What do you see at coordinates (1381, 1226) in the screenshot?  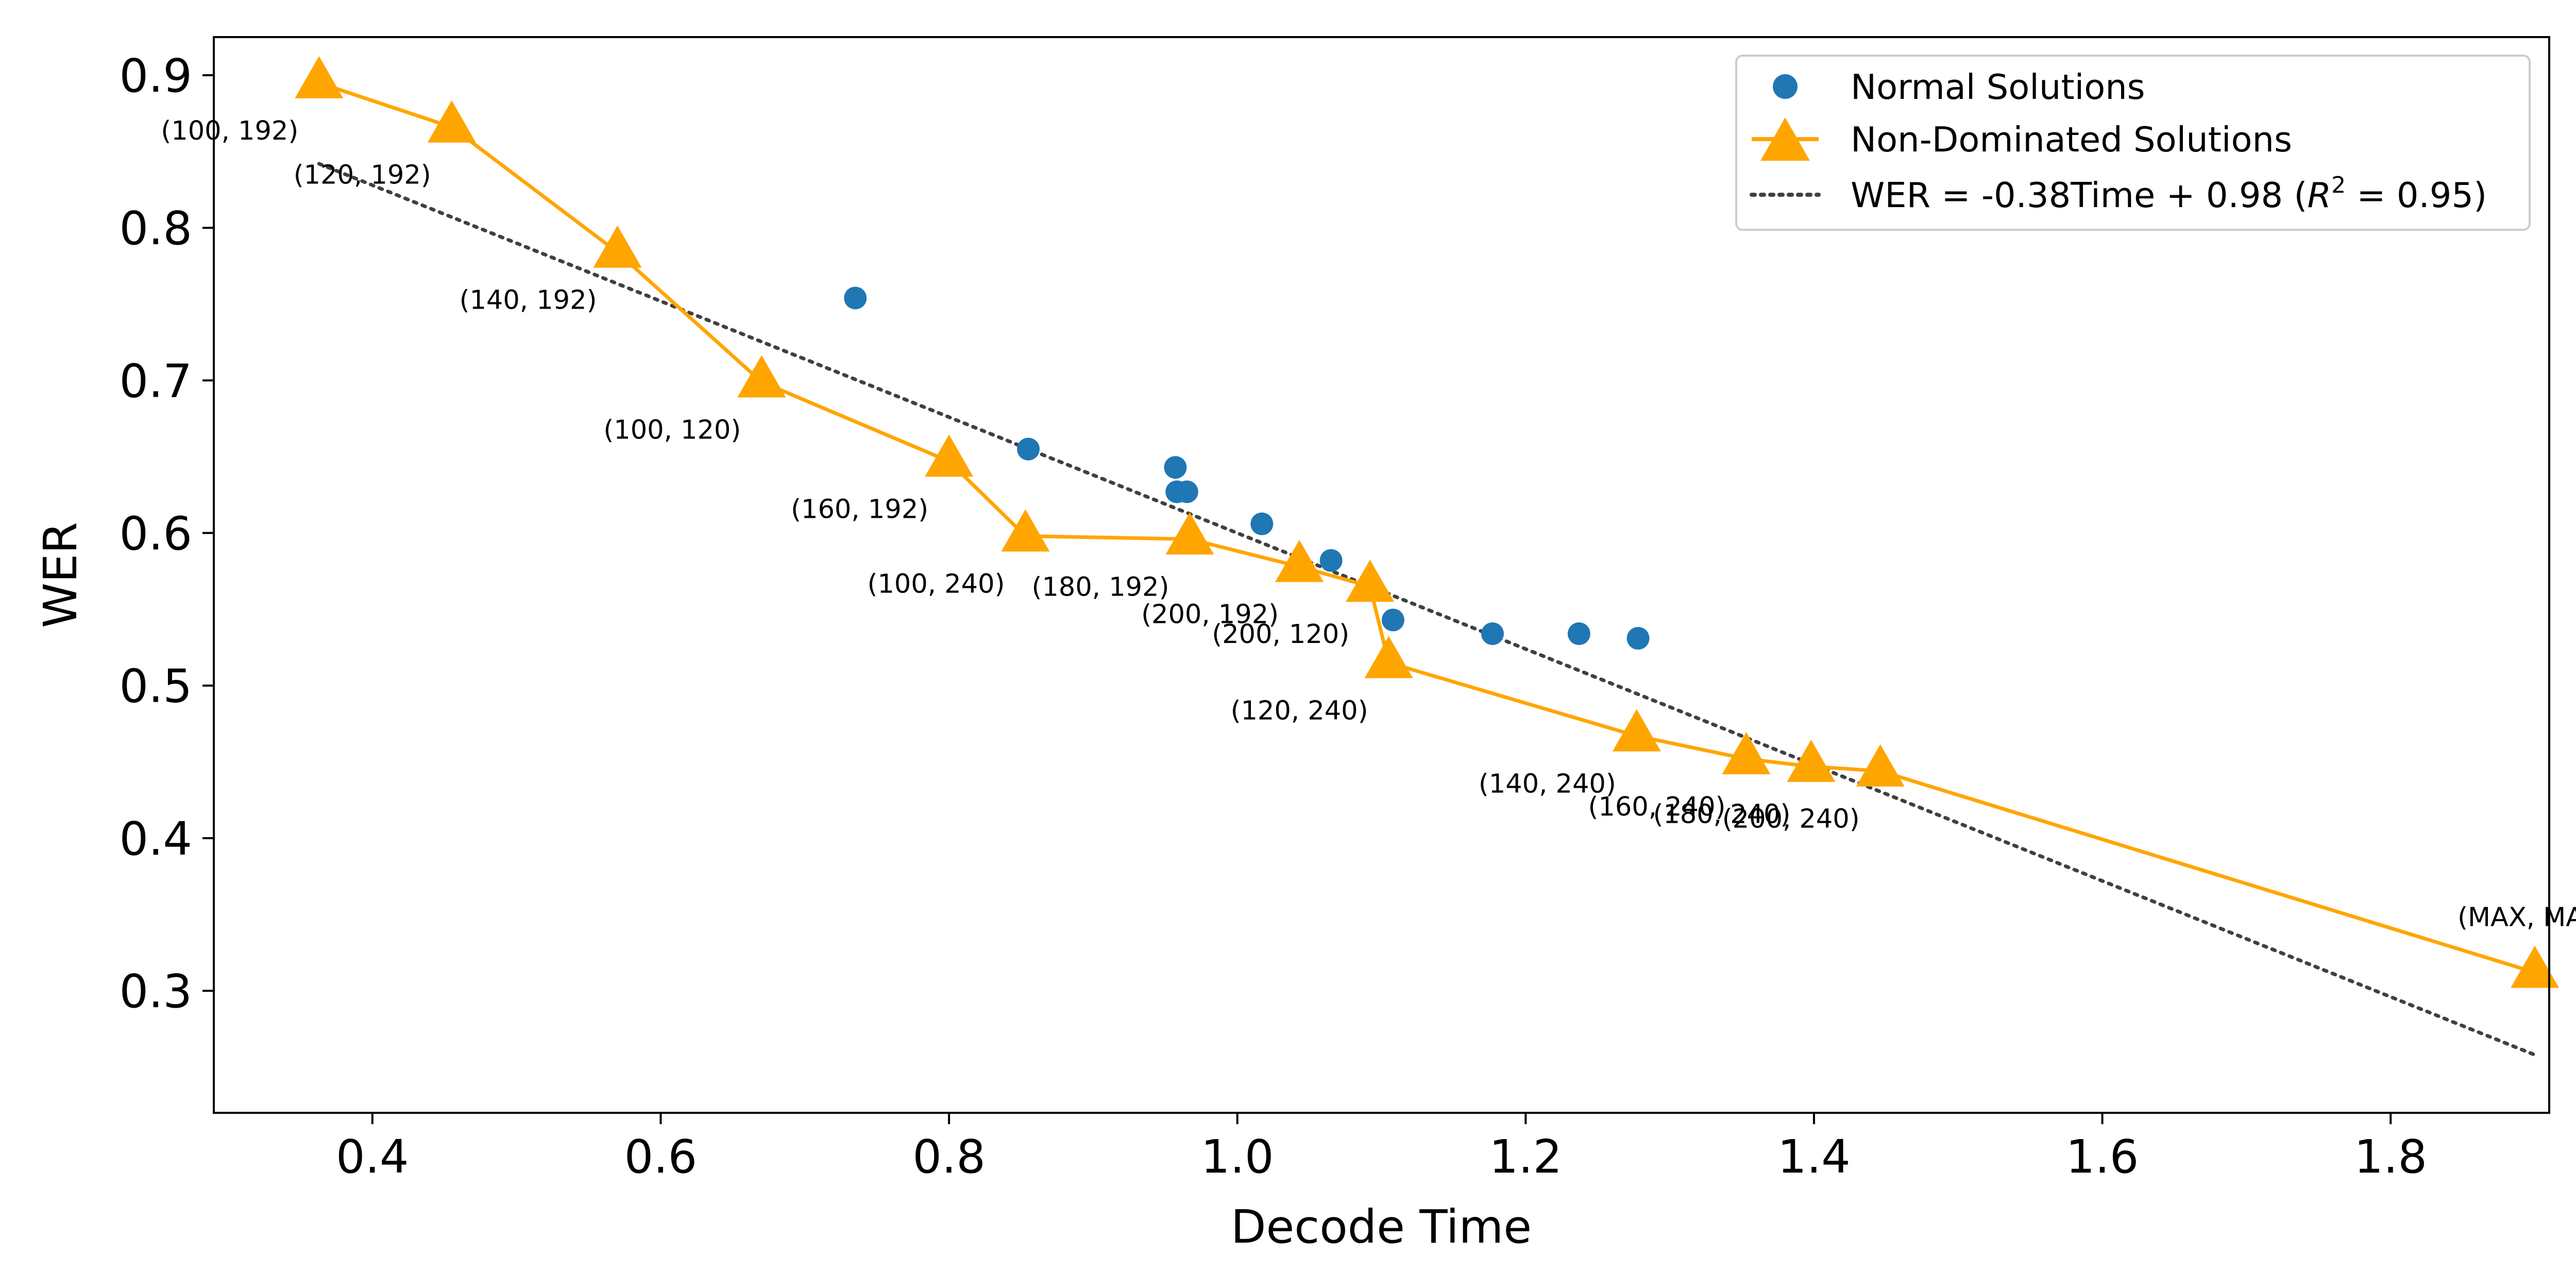 I see `x-axis-title: Decode Time` at bounding box center [1381, 1226].